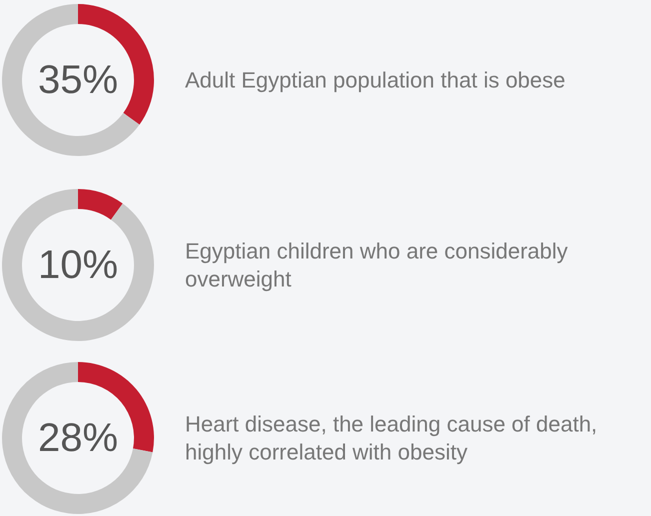 This screenshot has height=516, width=651. What do you see at coordinates (78, 265) in the screenshot?
I see `data-label: 10%` at bounding box center [78, 265].